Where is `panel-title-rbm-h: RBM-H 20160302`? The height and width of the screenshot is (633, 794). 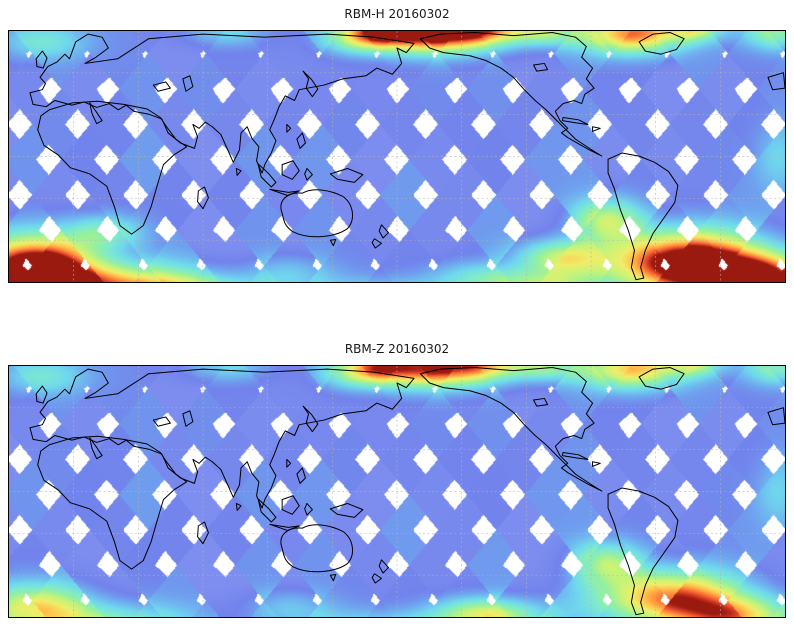 panel-title-rbm-h: RBM-H 20160302 is located at coordinates (397, 14).